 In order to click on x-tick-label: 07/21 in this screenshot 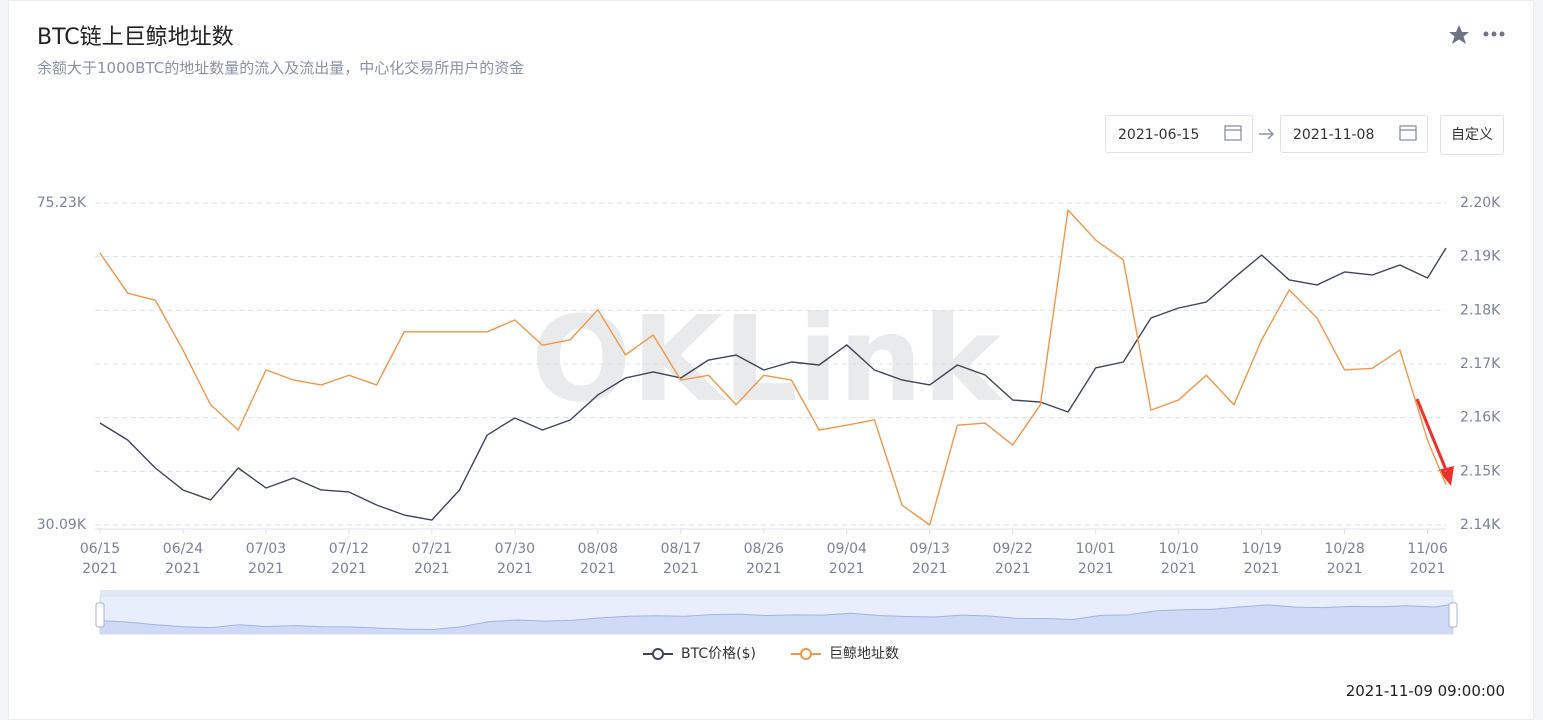, I will do `click(432, 549)`.